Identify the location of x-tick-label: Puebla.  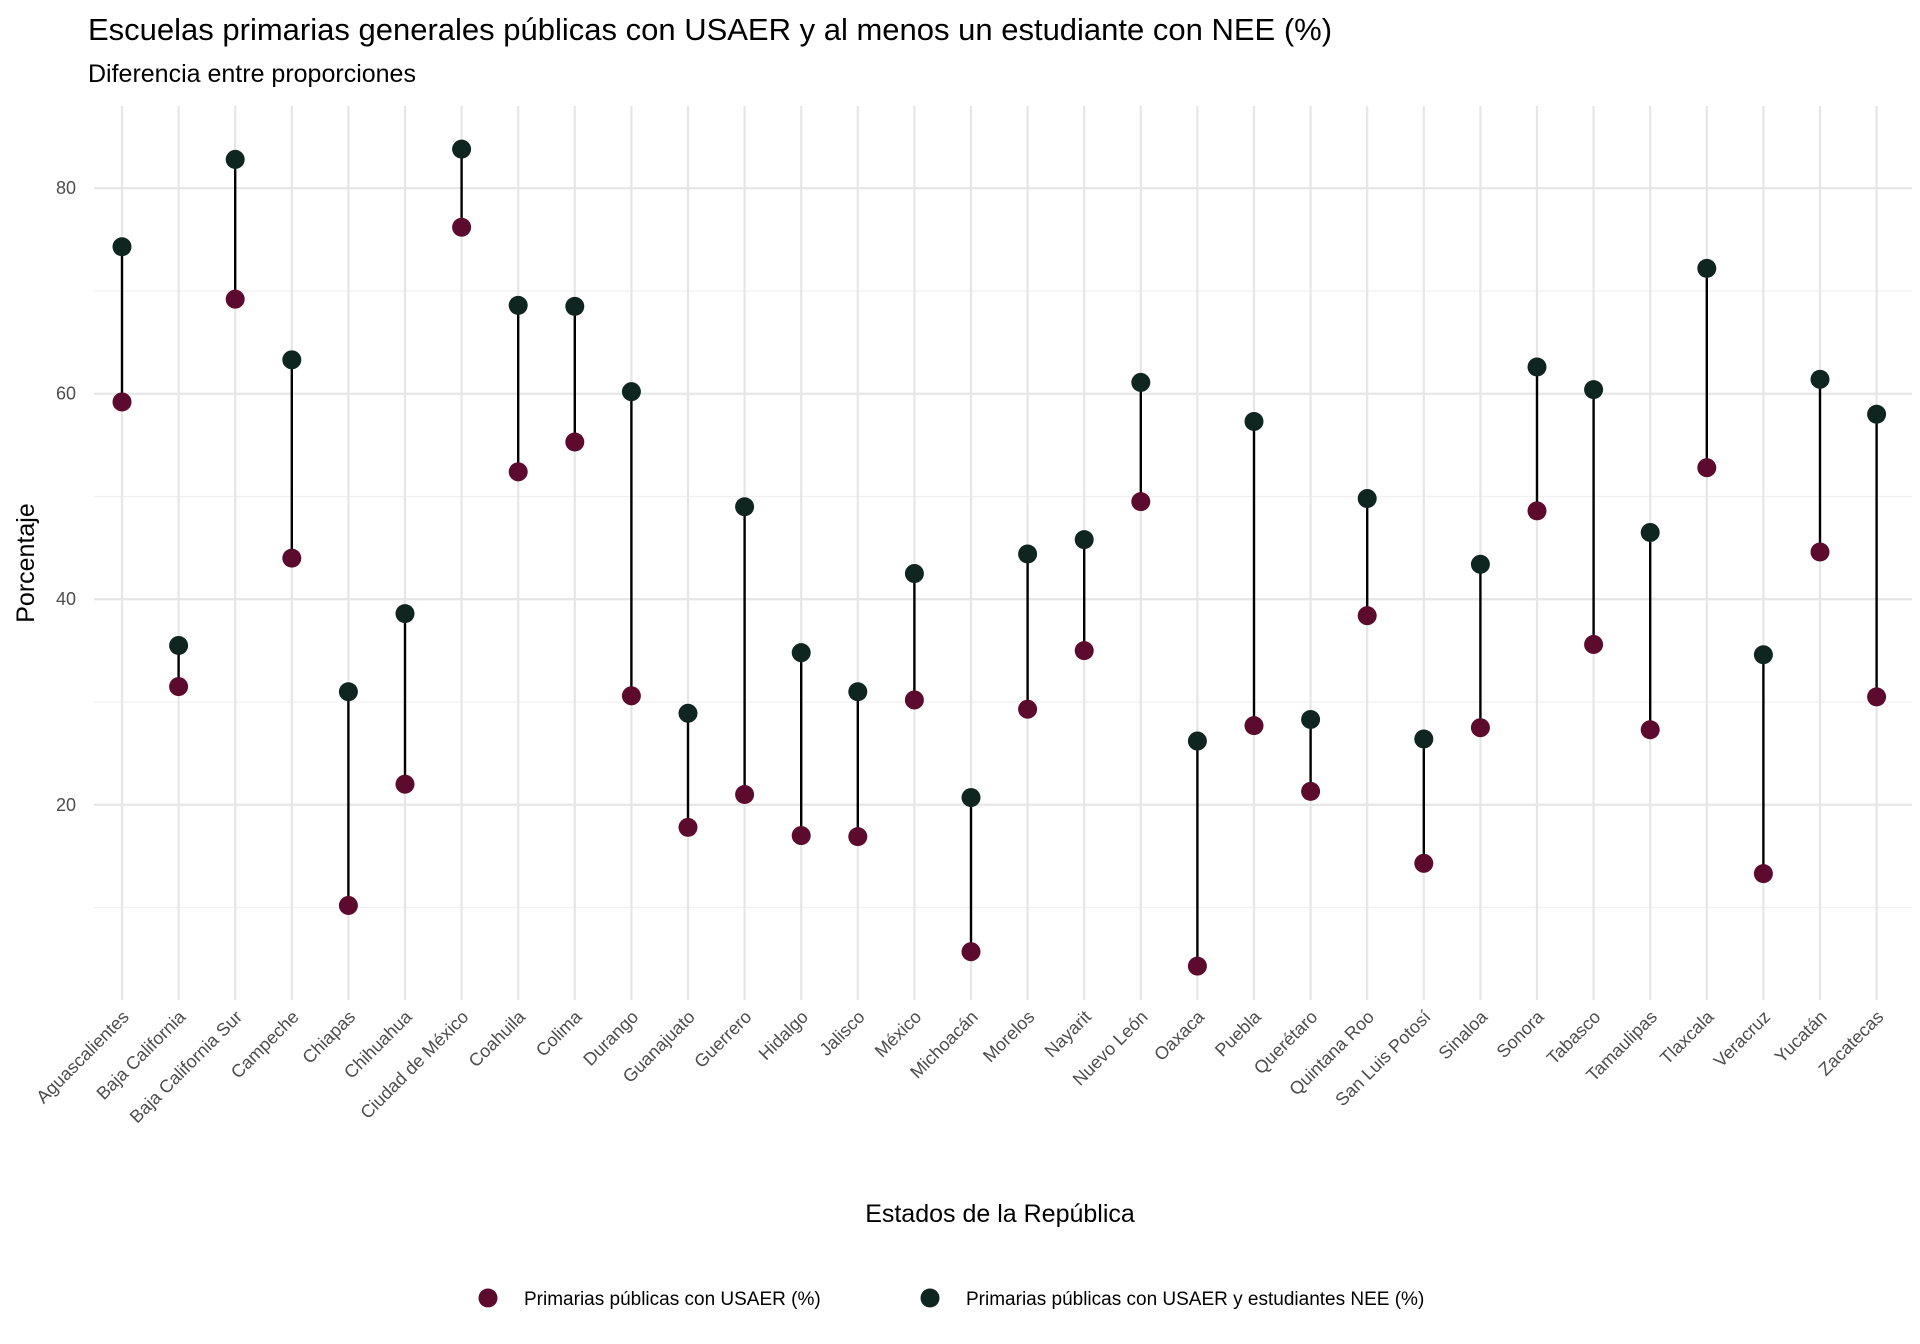
(1238, 1033).